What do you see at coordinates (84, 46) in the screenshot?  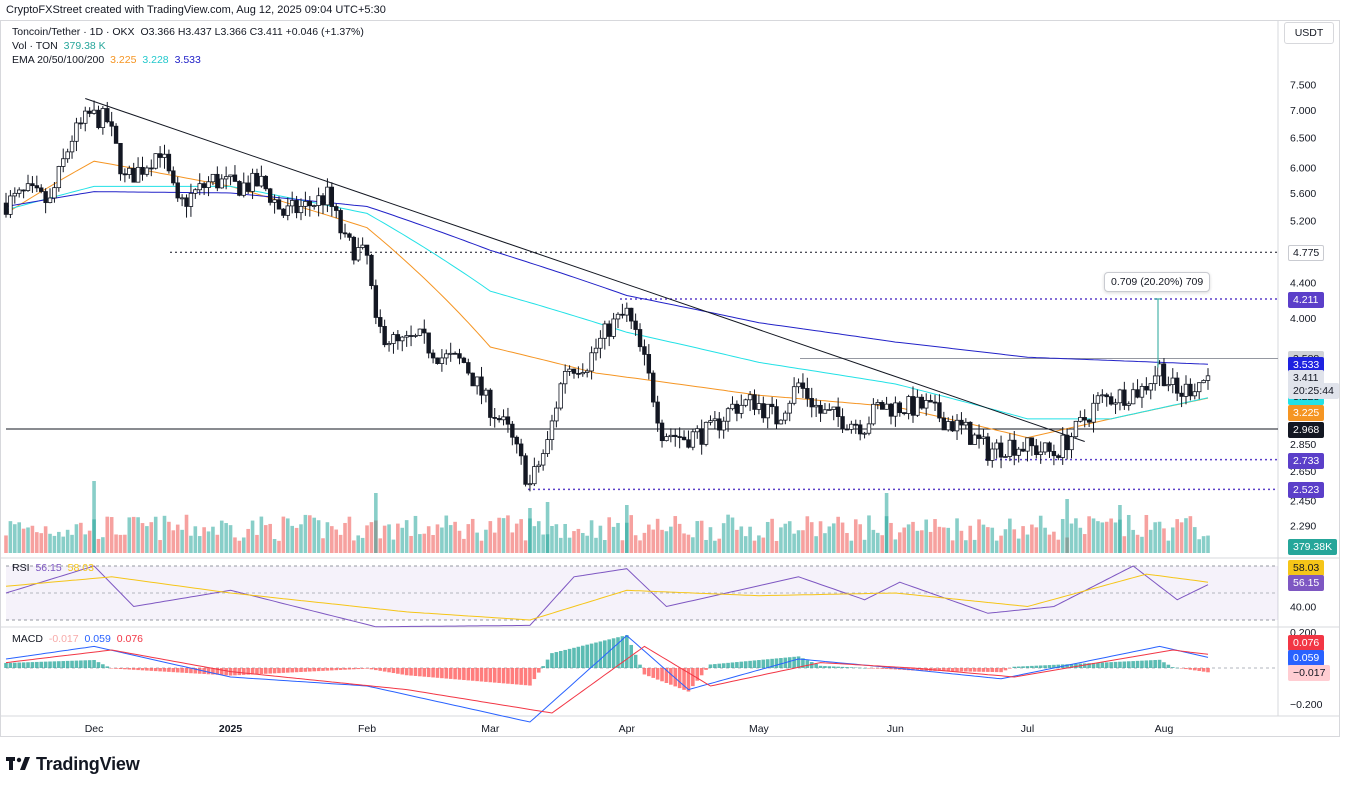 I see `volume-value: 379.38 K` at bounding box center [84, 46].